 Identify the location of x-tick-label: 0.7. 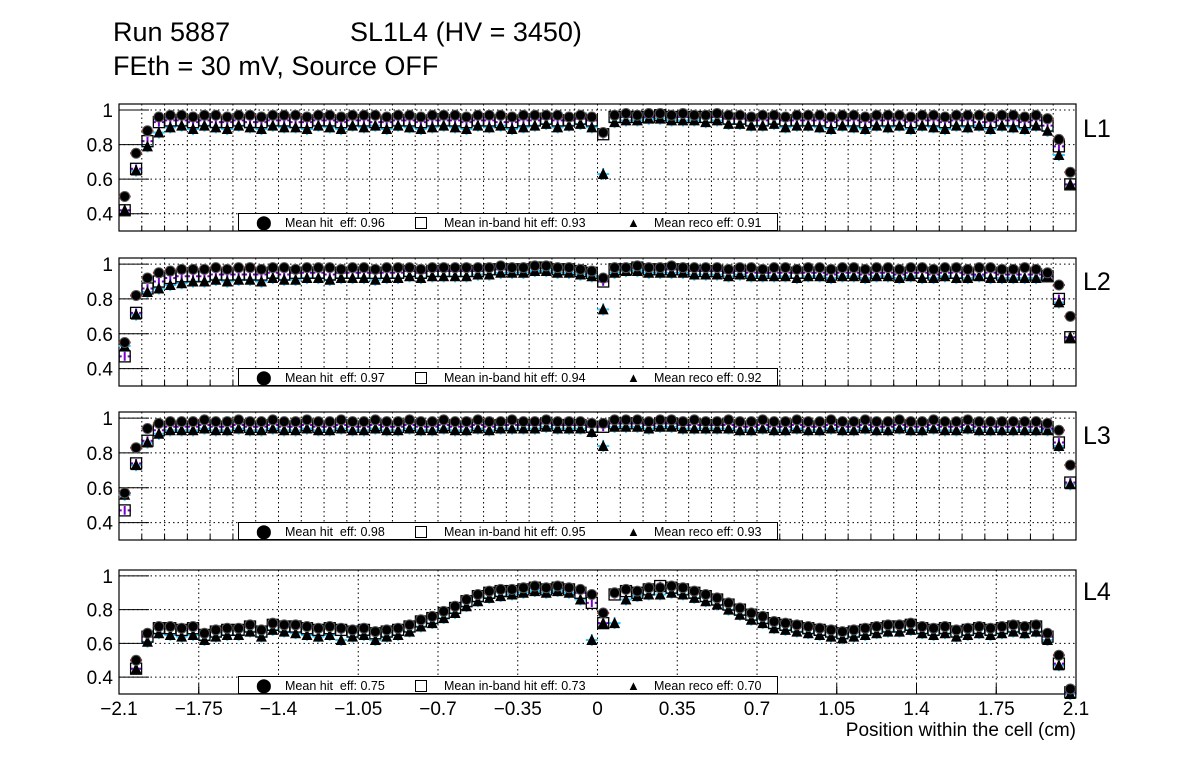
(757, 709).